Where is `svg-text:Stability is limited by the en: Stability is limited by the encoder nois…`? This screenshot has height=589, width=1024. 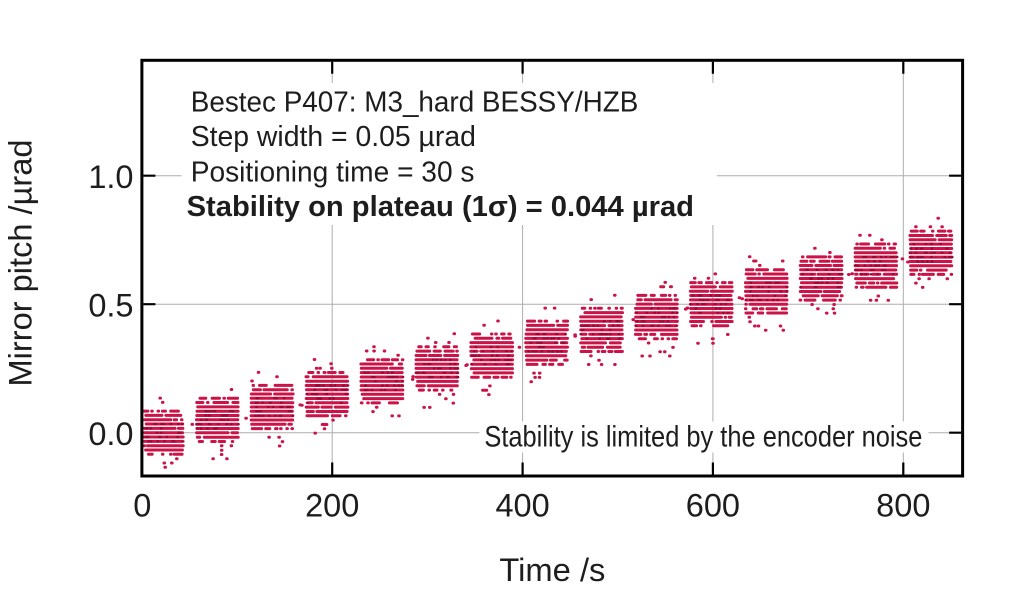
svg-text:Stability is limited by the en: Stability is limited by the encoder nois… is located at coordinates (703, 438).